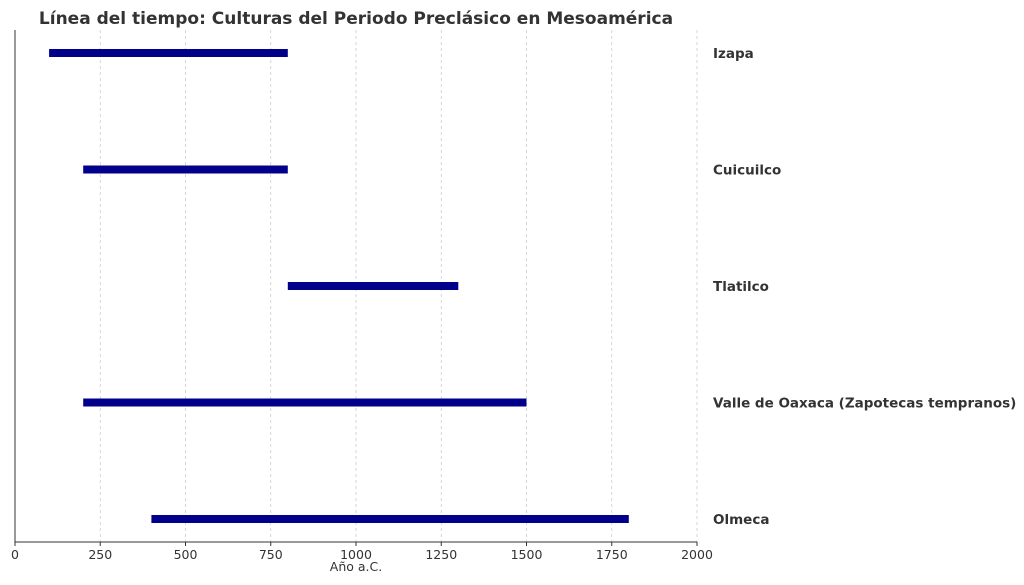 This screenshot has height=585, width=1024. I want to click on x-axis-label: Año a.C., so click(356, 566).